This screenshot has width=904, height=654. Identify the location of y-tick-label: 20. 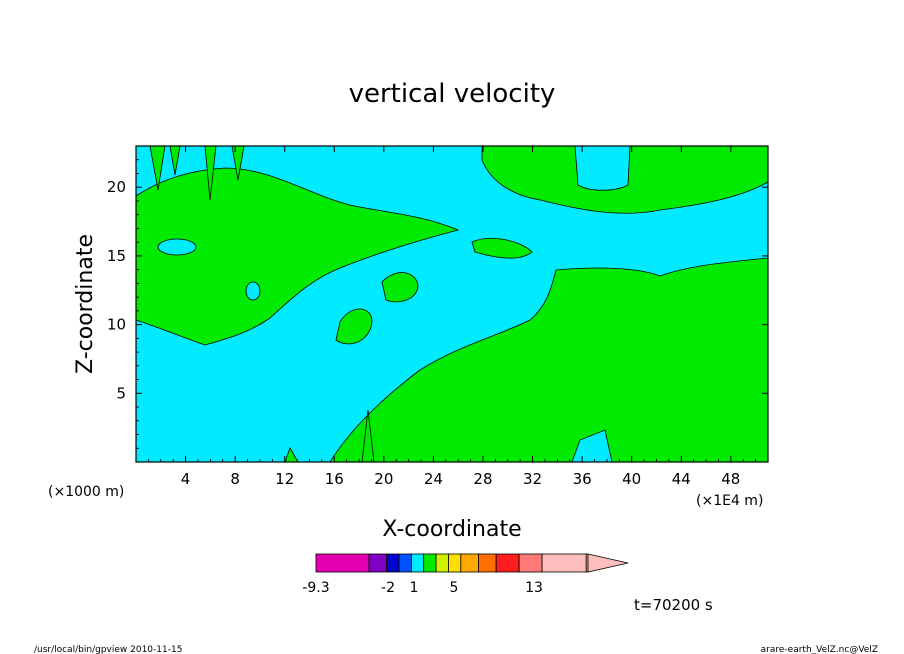
(116, 187).